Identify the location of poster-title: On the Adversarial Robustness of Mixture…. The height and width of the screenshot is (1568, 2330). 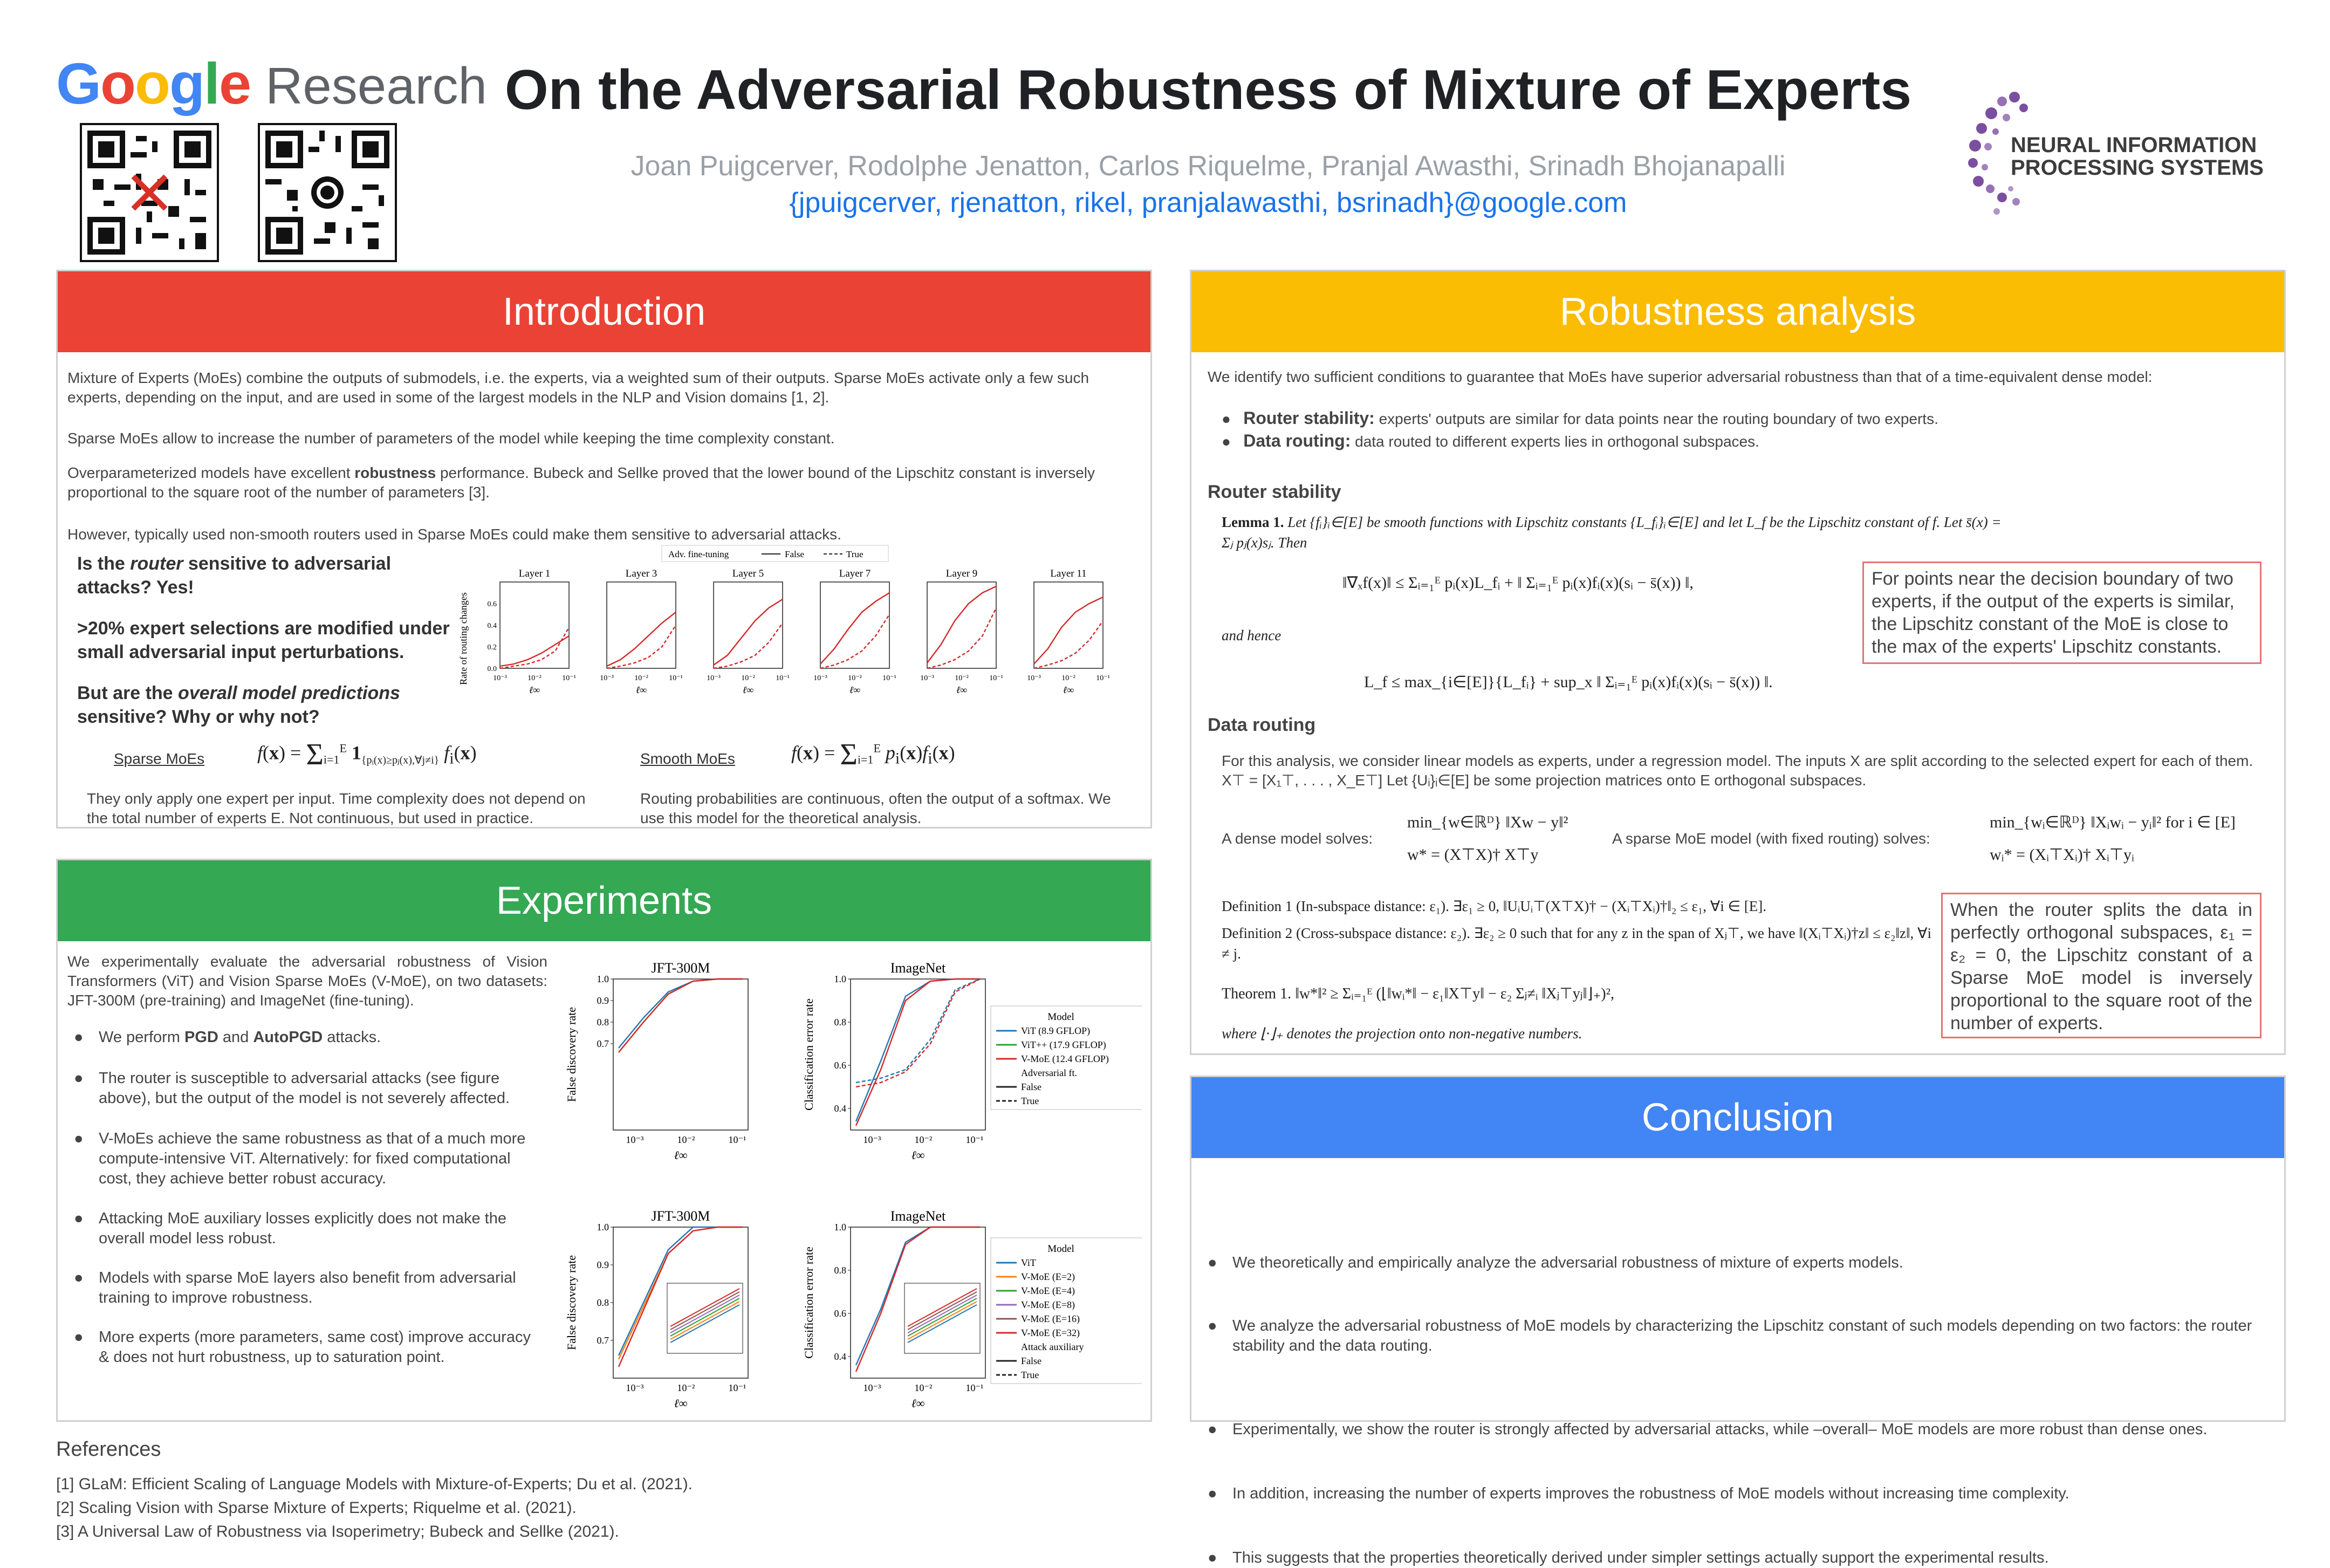
(1208, 90).